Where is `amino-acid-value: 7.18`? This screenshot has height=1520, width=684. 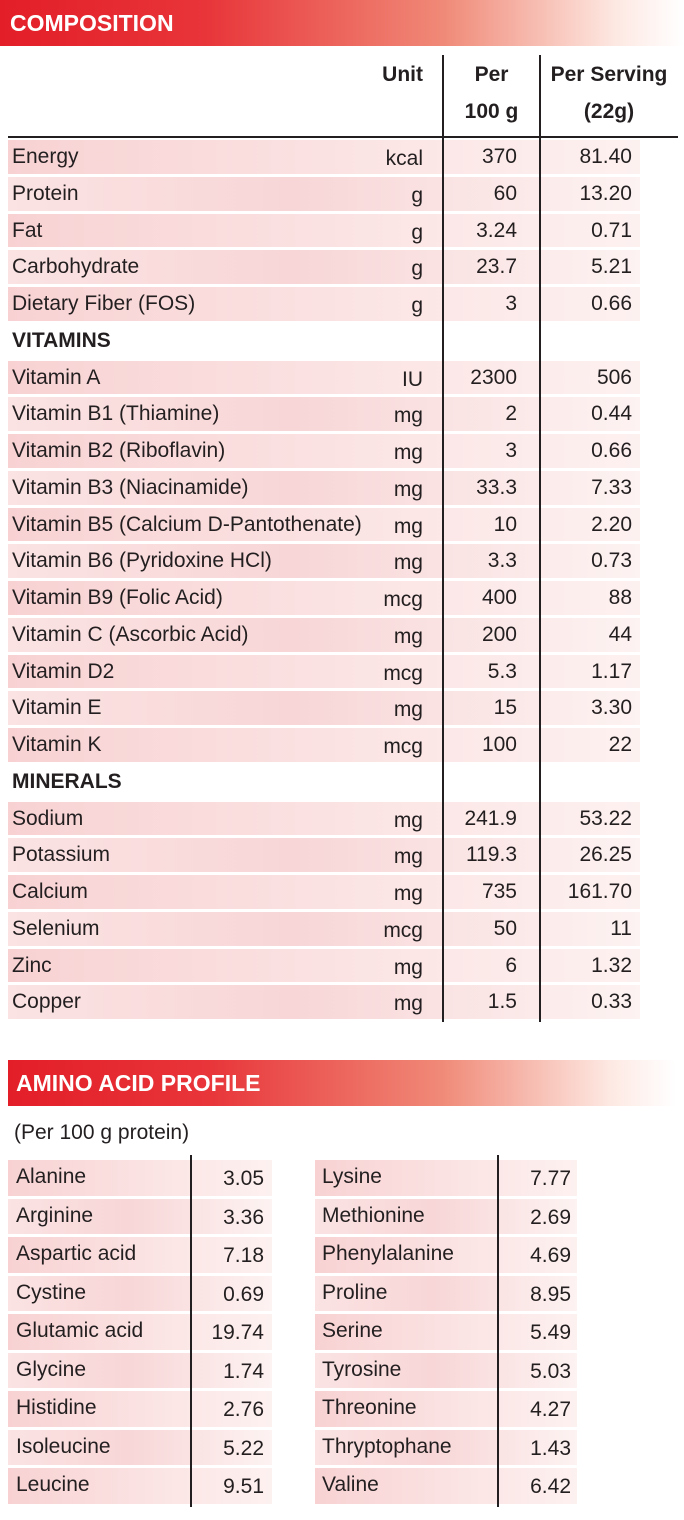 amino-acid-value: 7.18 is located at coordinates (243, 1255).